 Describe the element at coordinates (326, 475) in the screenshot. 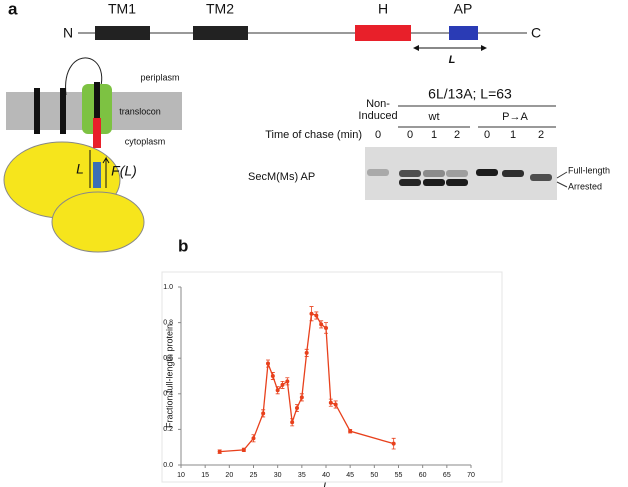

I see `x-tick-label: 40` at that location.